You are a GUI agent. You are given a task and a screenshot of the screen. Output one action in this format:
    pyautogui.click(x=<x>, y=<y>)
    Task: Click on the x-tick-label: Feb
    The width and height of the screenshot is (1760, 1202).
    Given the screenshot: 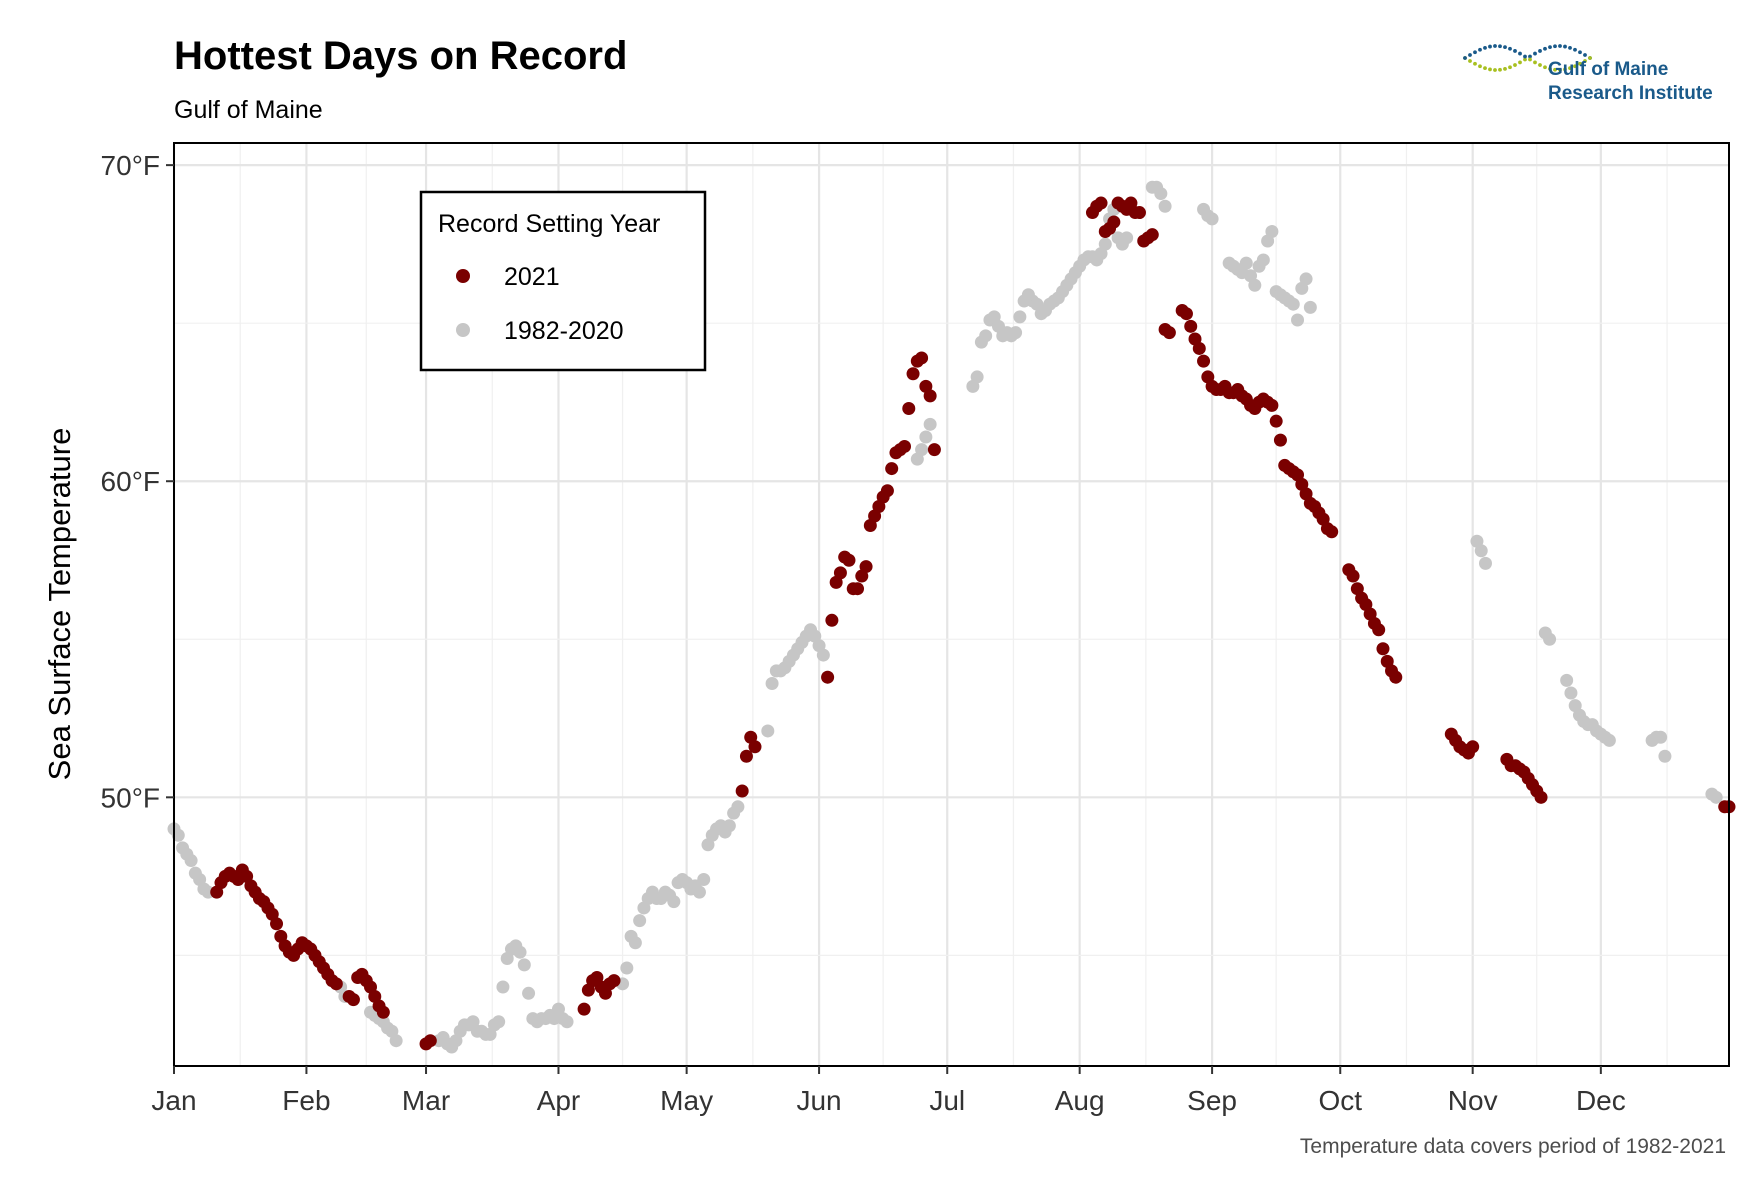 What is the action you would take?
    pyautogui.click(x=306, y=1100)
    